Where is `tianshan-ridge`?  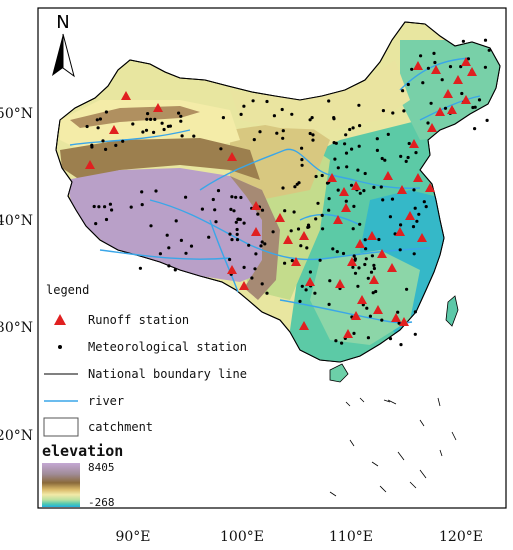
tianshan-ridge is located at coordinates (135, 117).